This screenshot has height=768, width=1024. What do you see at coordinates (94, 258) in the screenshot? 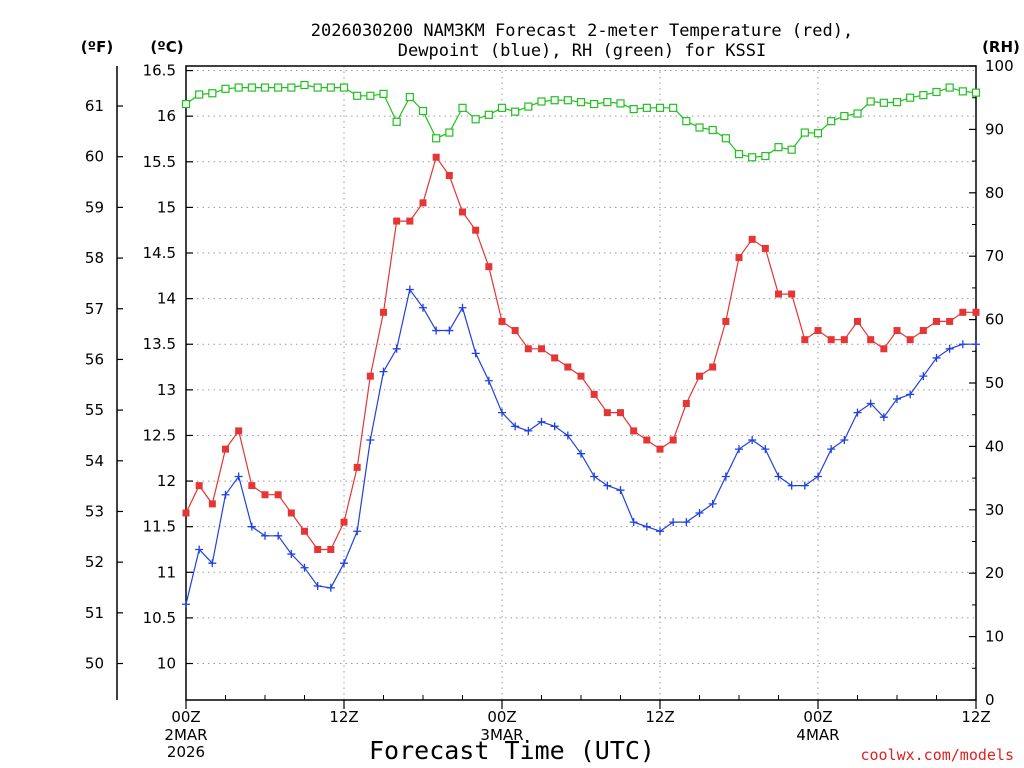
I see `fahrenheit-tick-label: 58` at bounding box center [94, 258].